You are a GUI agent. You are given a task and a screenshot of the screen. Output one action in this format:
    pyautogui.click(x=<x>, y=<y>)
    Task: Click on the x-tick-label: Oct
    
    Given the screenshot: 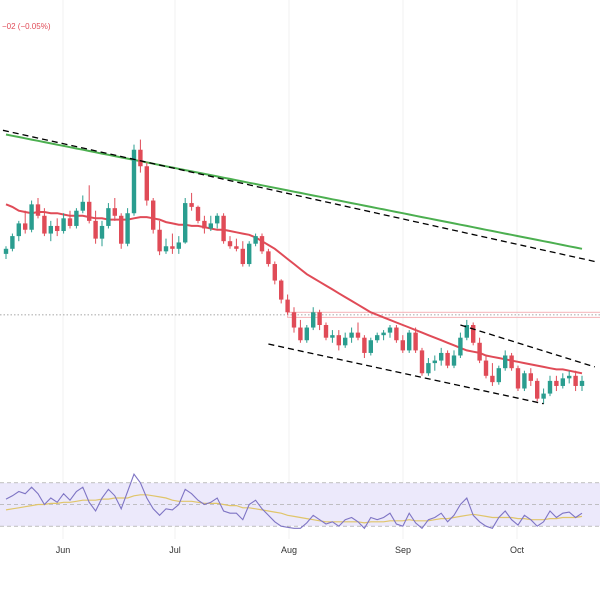 What is the action you would take?
    pyautogui.click(x=517, y=550)
    